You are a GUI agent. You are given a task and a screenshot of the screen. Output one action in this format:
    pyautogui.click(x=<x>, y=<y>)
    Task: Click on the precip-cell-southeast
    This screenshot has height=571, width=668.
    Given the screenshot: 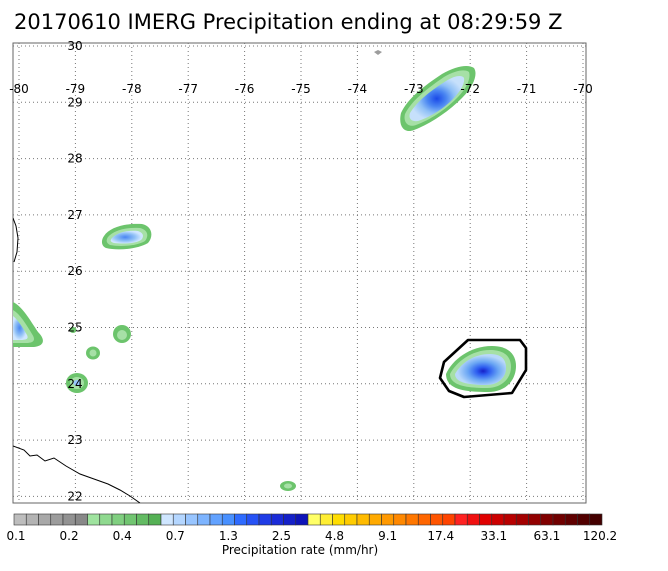 What is the action you would take?
    pyautogui.click(x=481, y=369)
    